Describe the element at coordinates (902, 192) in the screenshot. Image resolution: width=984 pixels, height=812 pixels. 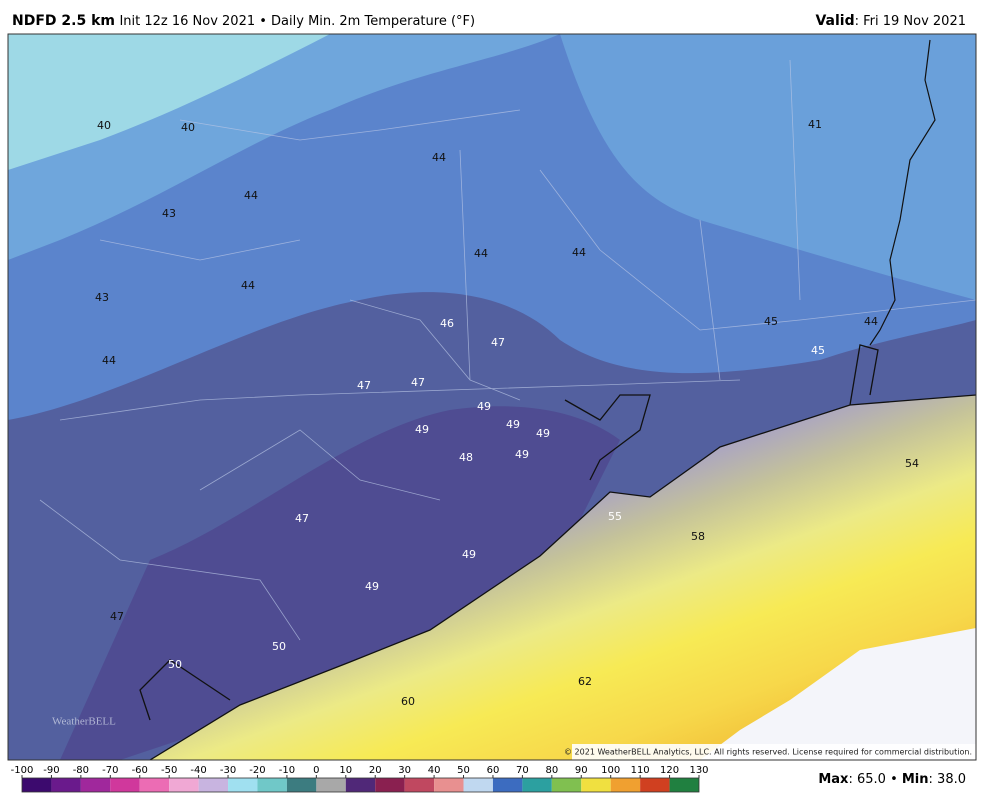
I see `river` at that location.